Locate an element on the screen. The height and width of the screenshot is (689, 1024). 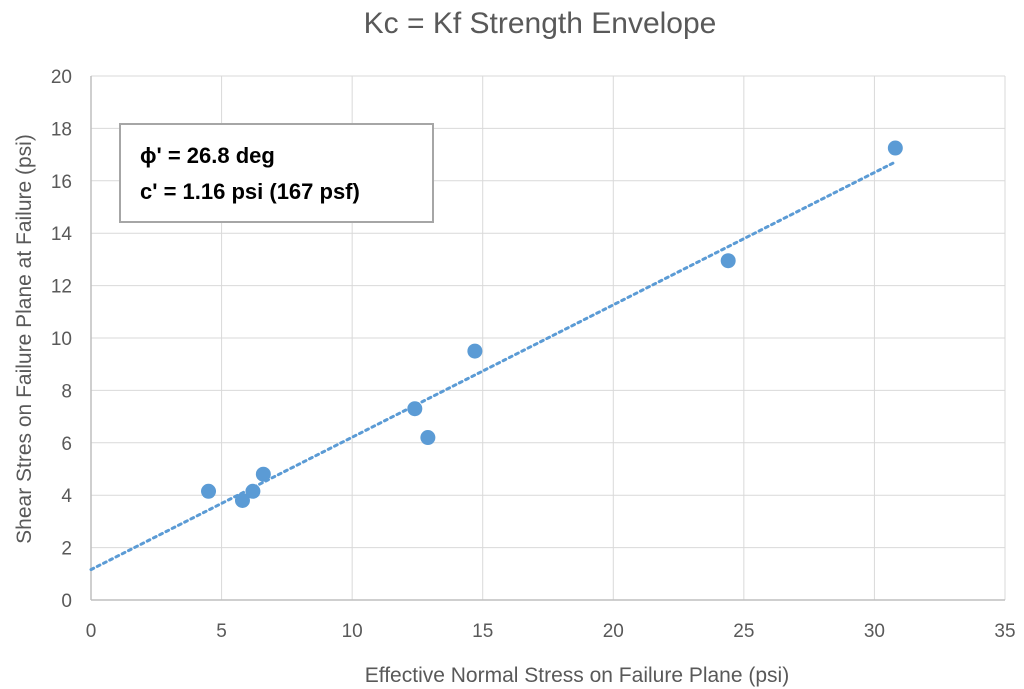
x-tick-label: 10 is located at coordinates (352, 631).